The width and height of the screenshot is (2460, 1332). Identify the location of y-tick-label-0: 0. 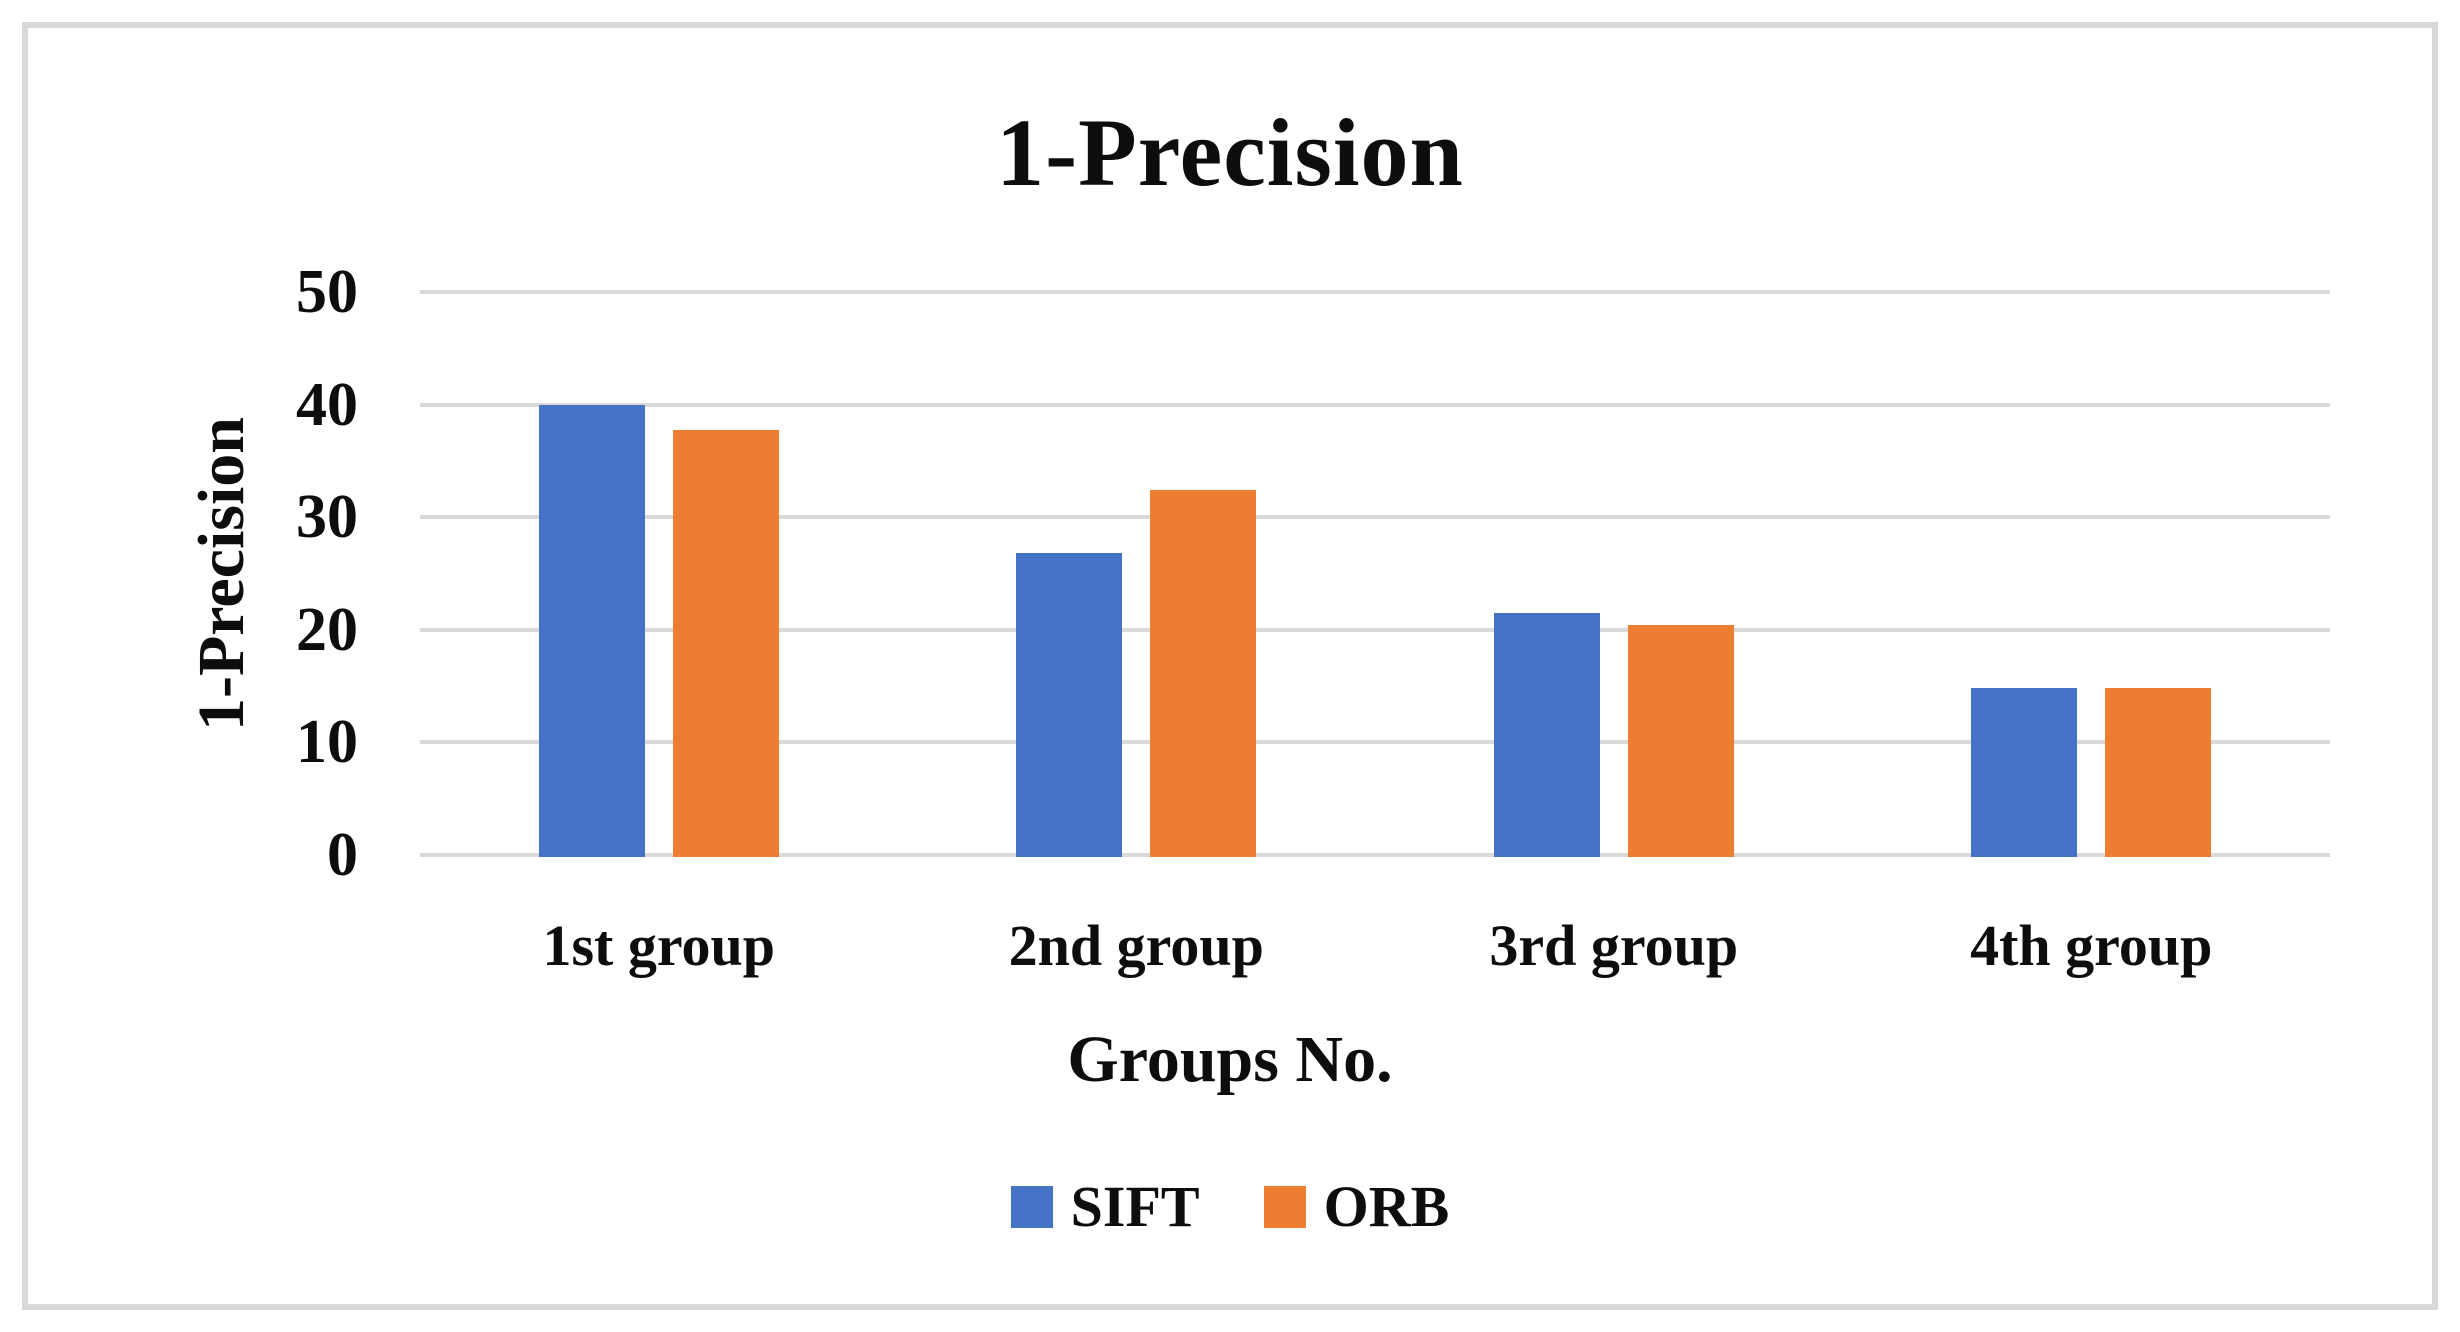
(342, 855).